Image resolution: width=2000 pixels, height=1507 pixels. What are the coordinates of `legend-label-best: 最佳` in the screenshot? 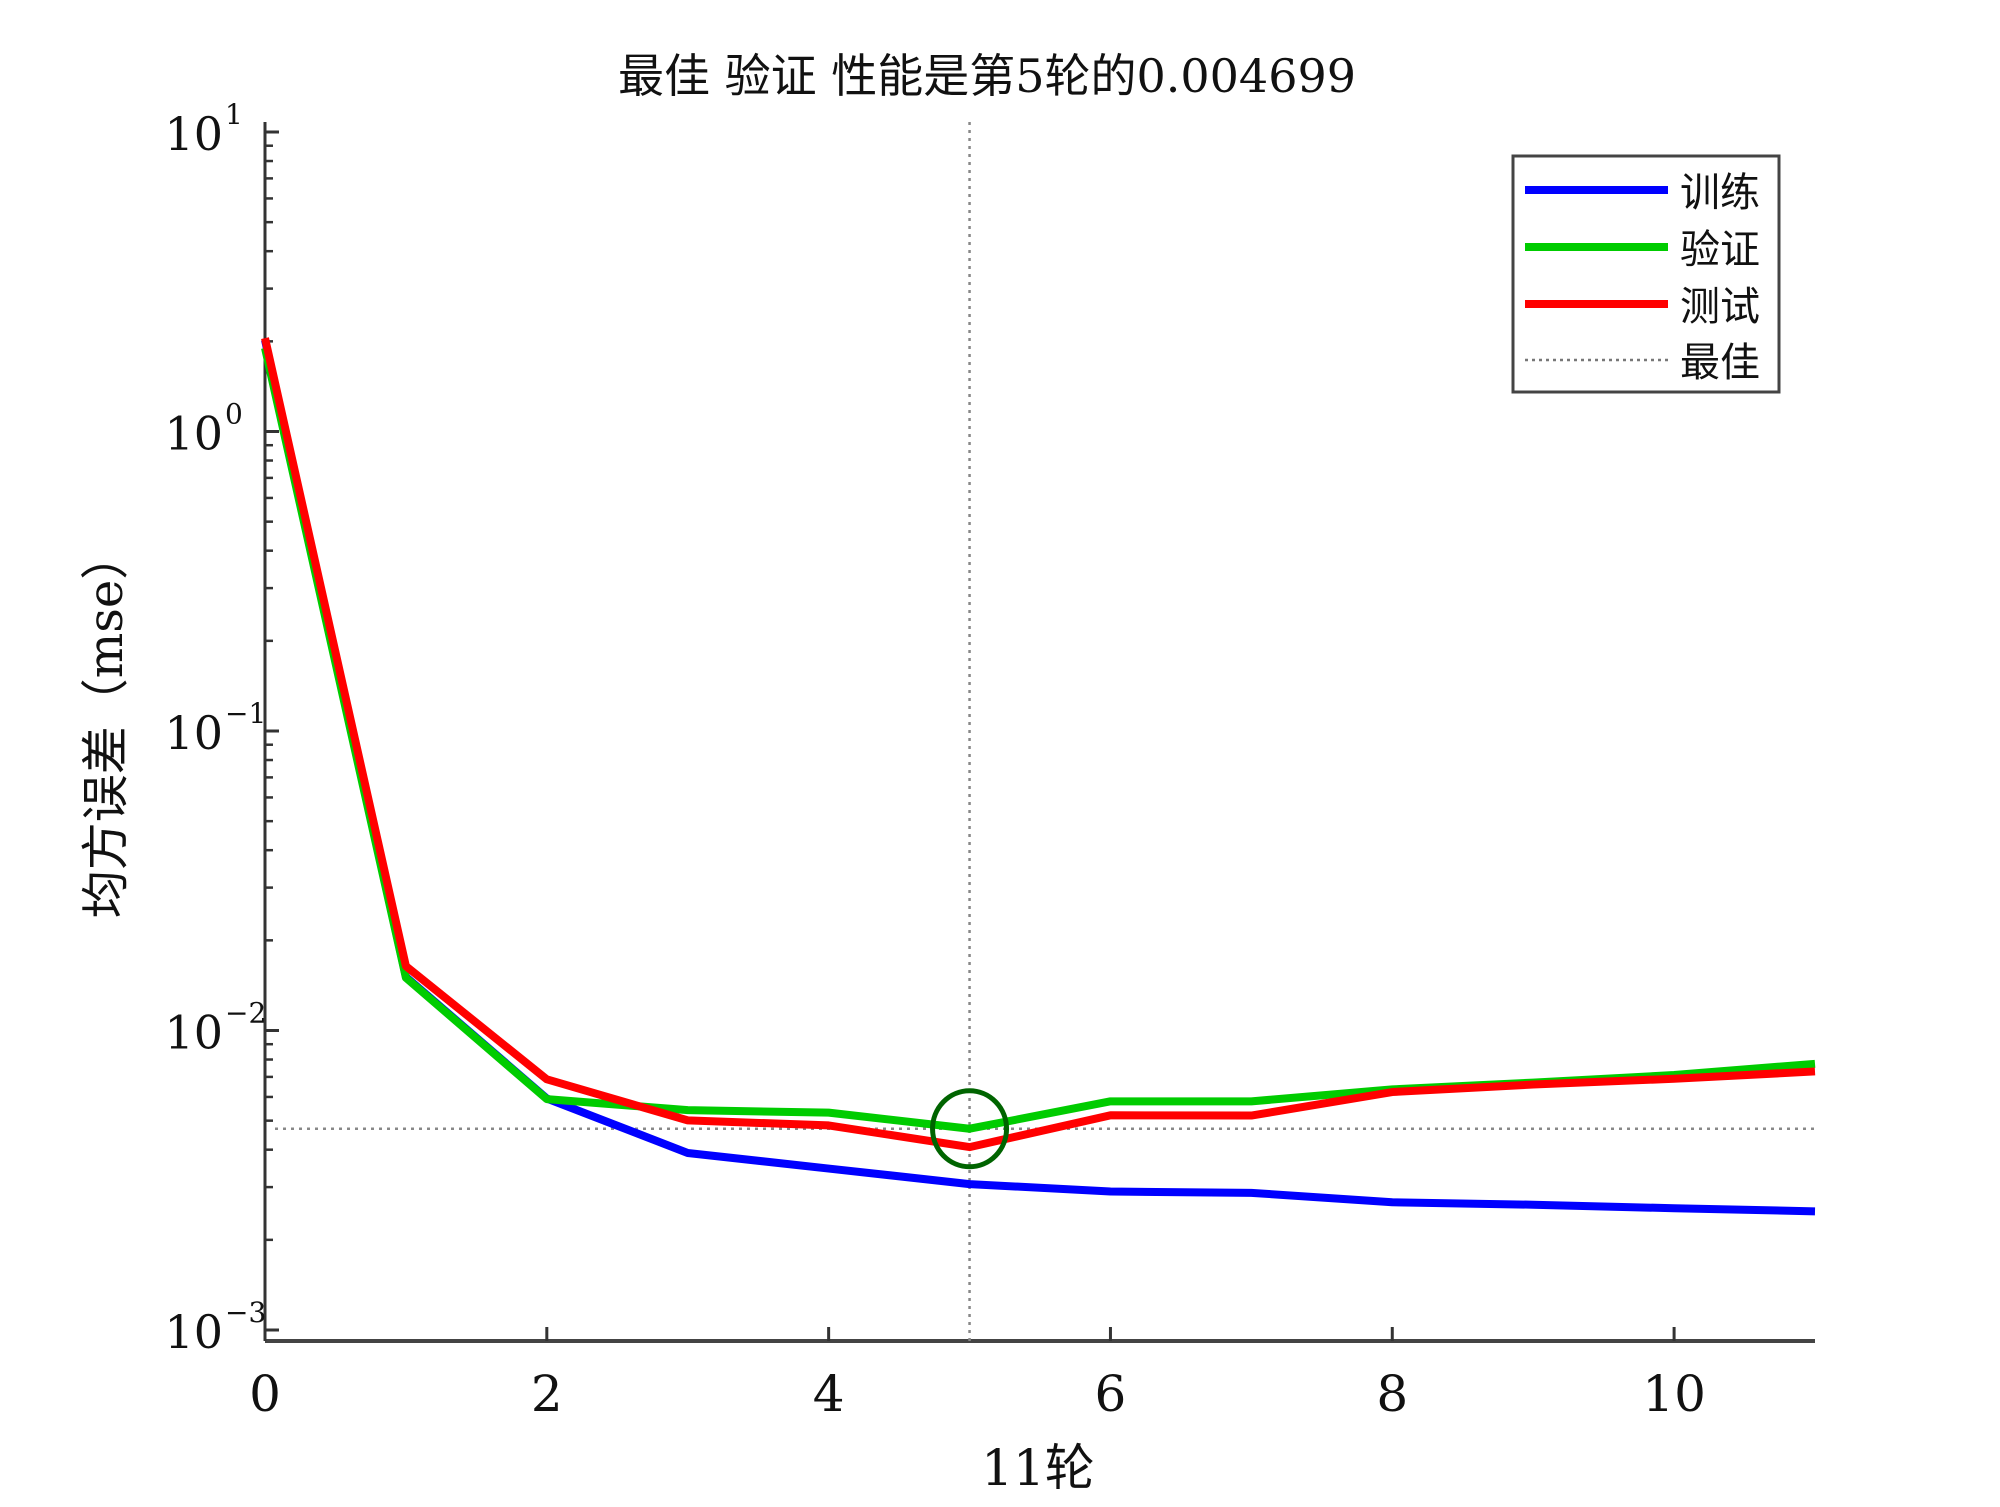 It's located at (1720, 363).